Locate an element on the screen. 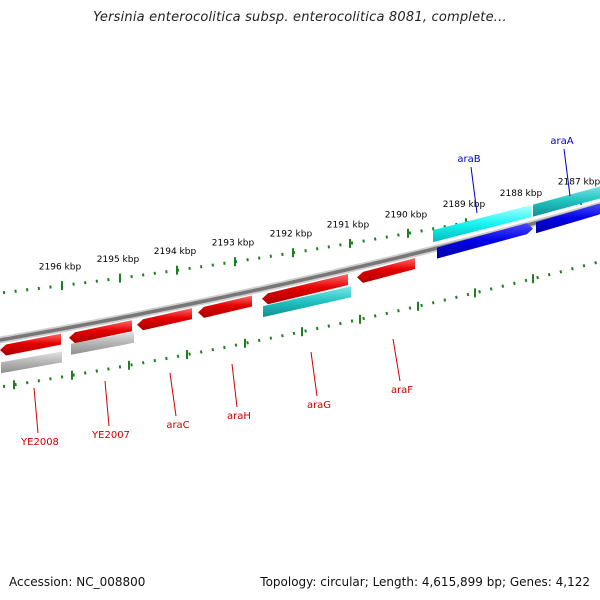  reverse-feature-label: YE2007 is located at coordinates (110, 435).